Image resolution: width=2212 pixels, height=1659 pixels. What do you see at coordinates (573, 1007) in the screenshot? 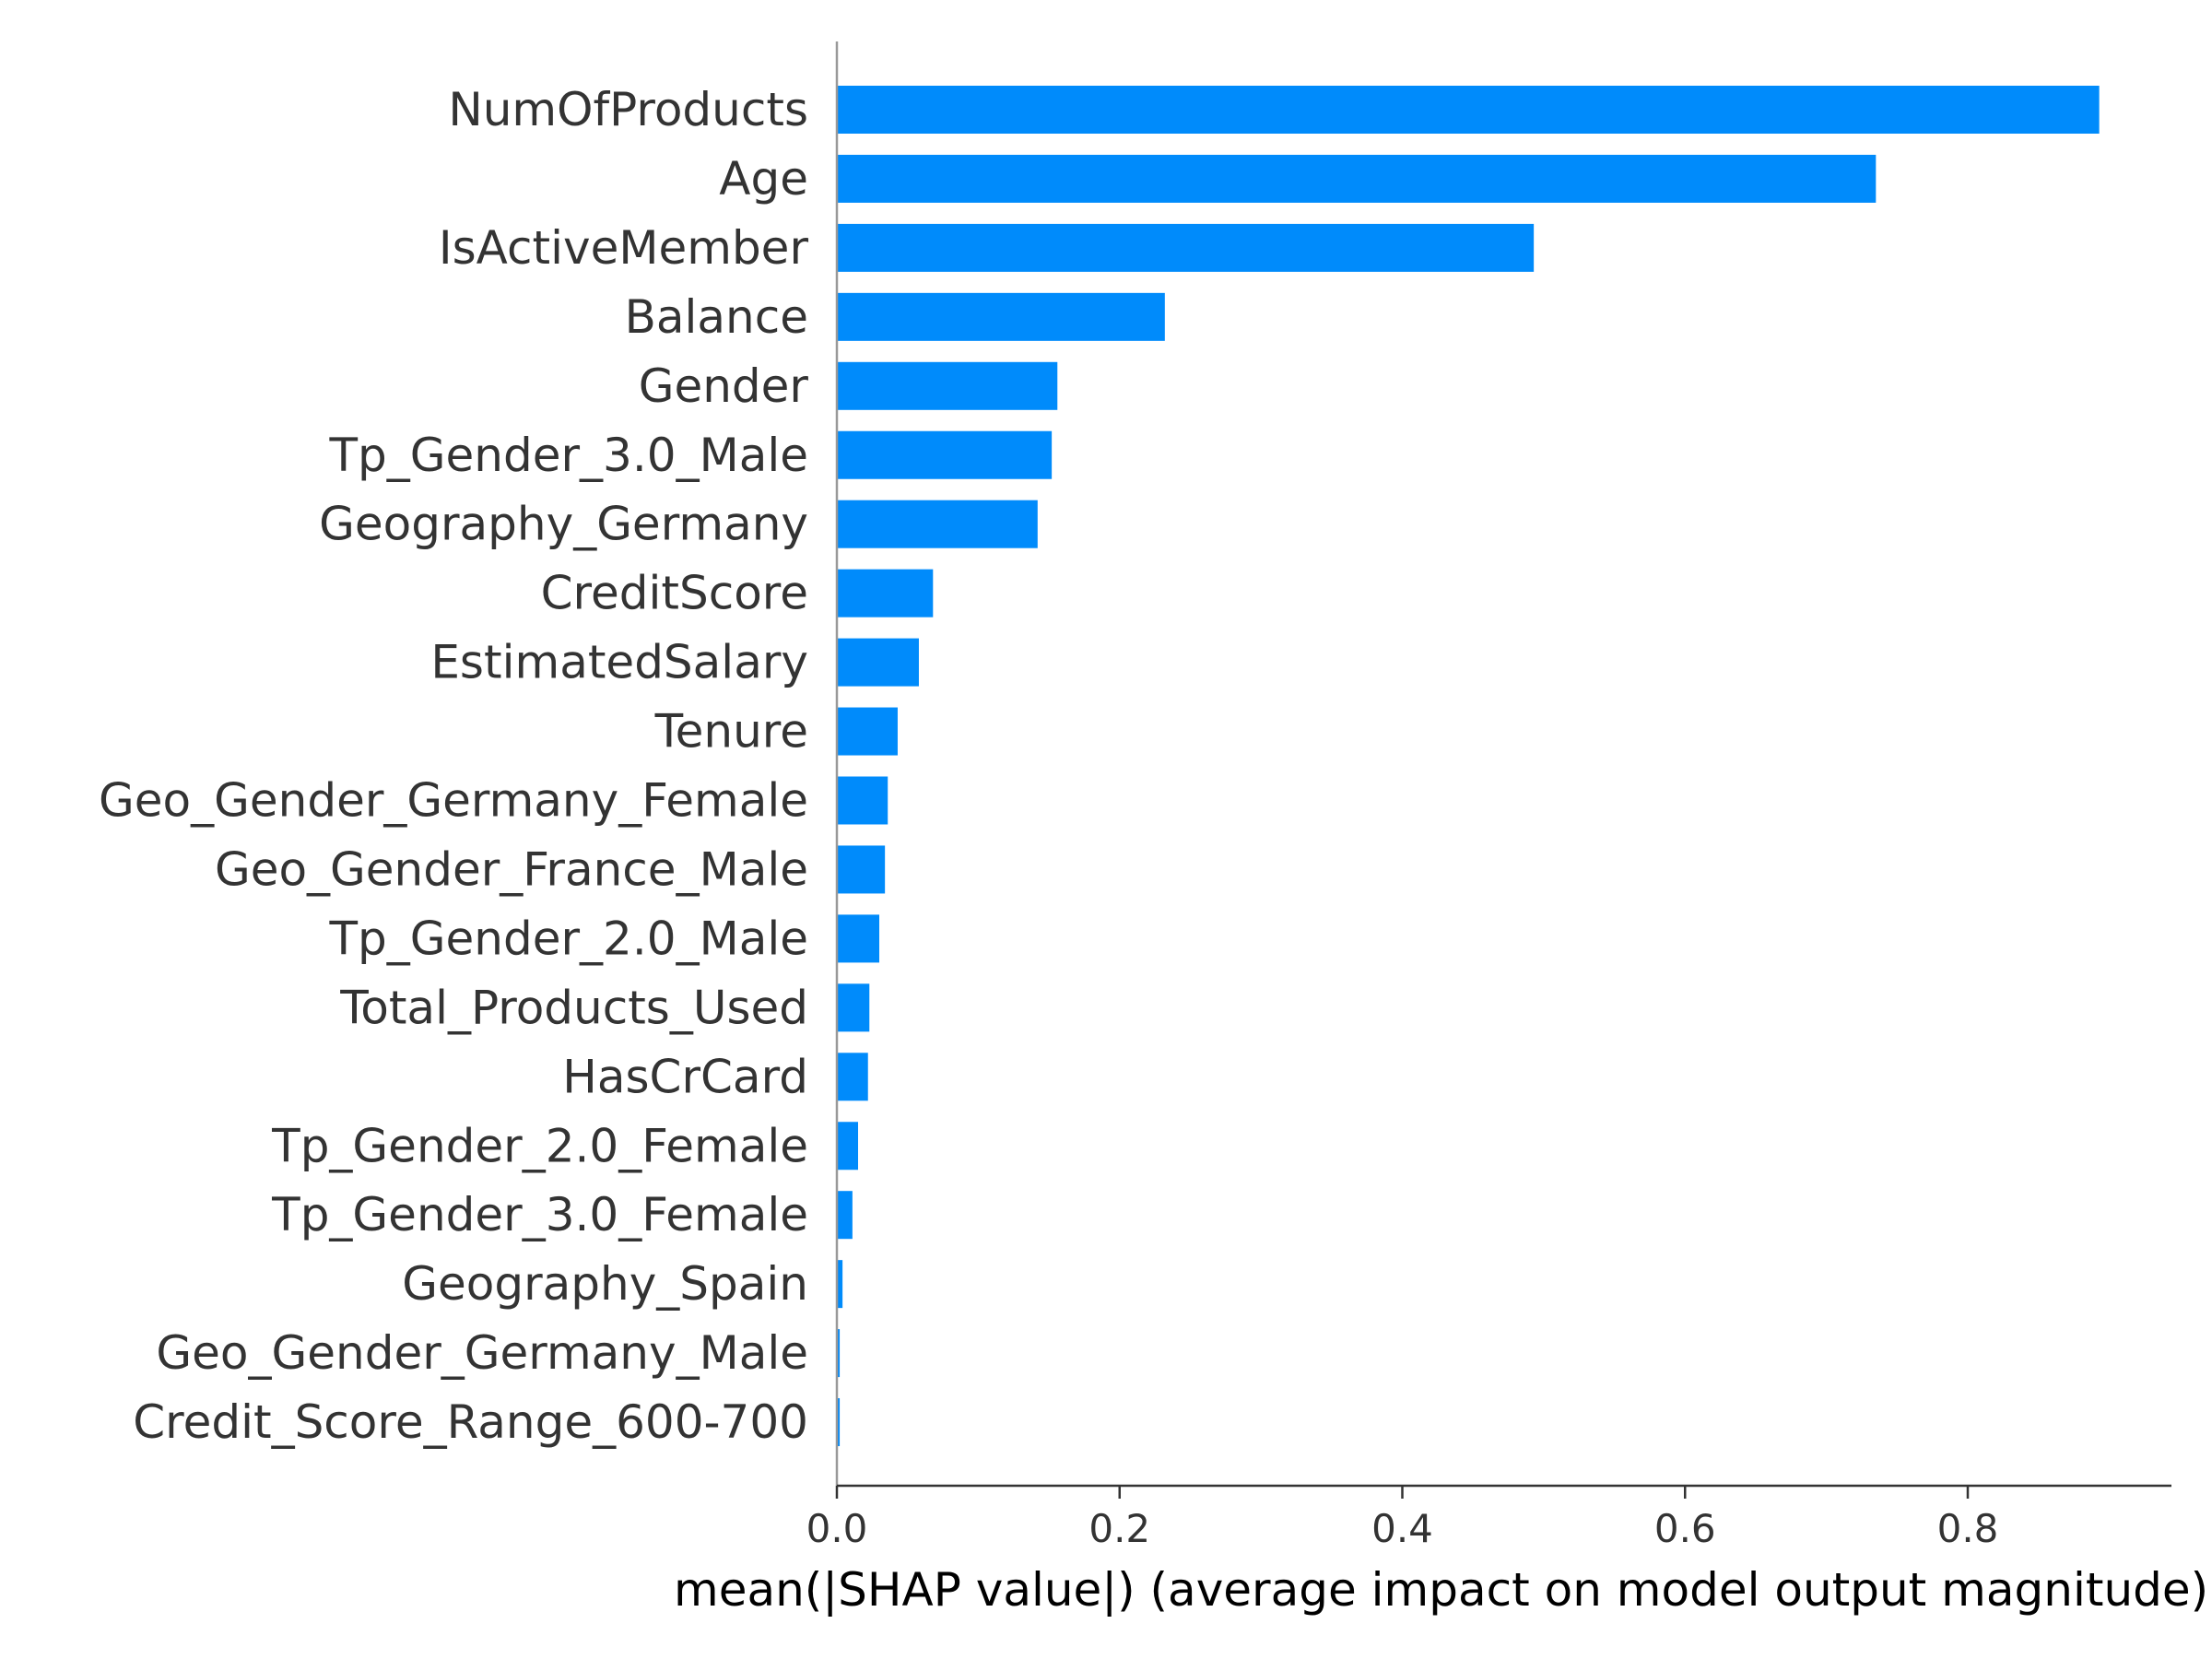
I see `feature-label-13: Total_Products_Used` at bounding box center [573, 1007].